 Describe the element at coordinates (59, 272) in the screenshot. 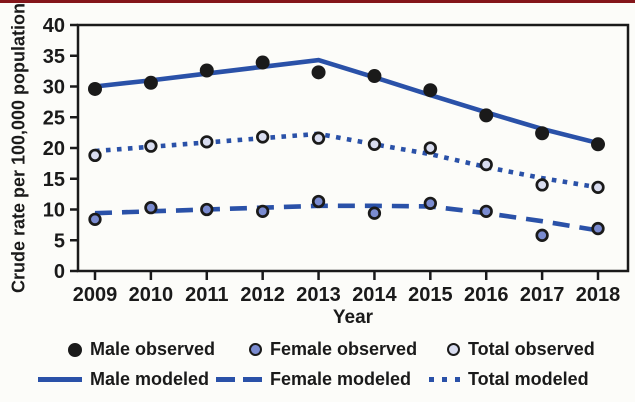

I see `svg-text: 0` at that location.